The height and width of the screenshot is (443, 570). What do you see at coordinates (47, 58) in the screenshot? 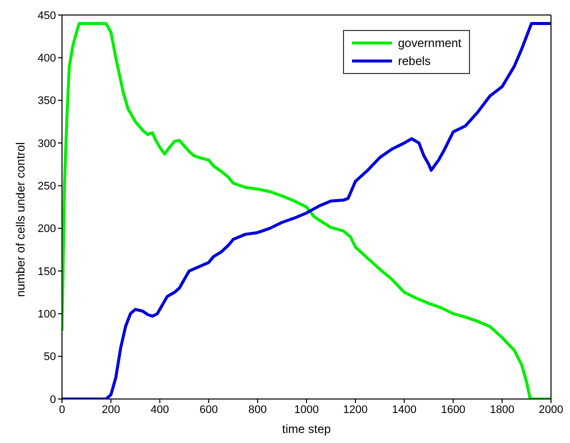
I see `y-tick-label: 400` at bounding box center [47, 58].